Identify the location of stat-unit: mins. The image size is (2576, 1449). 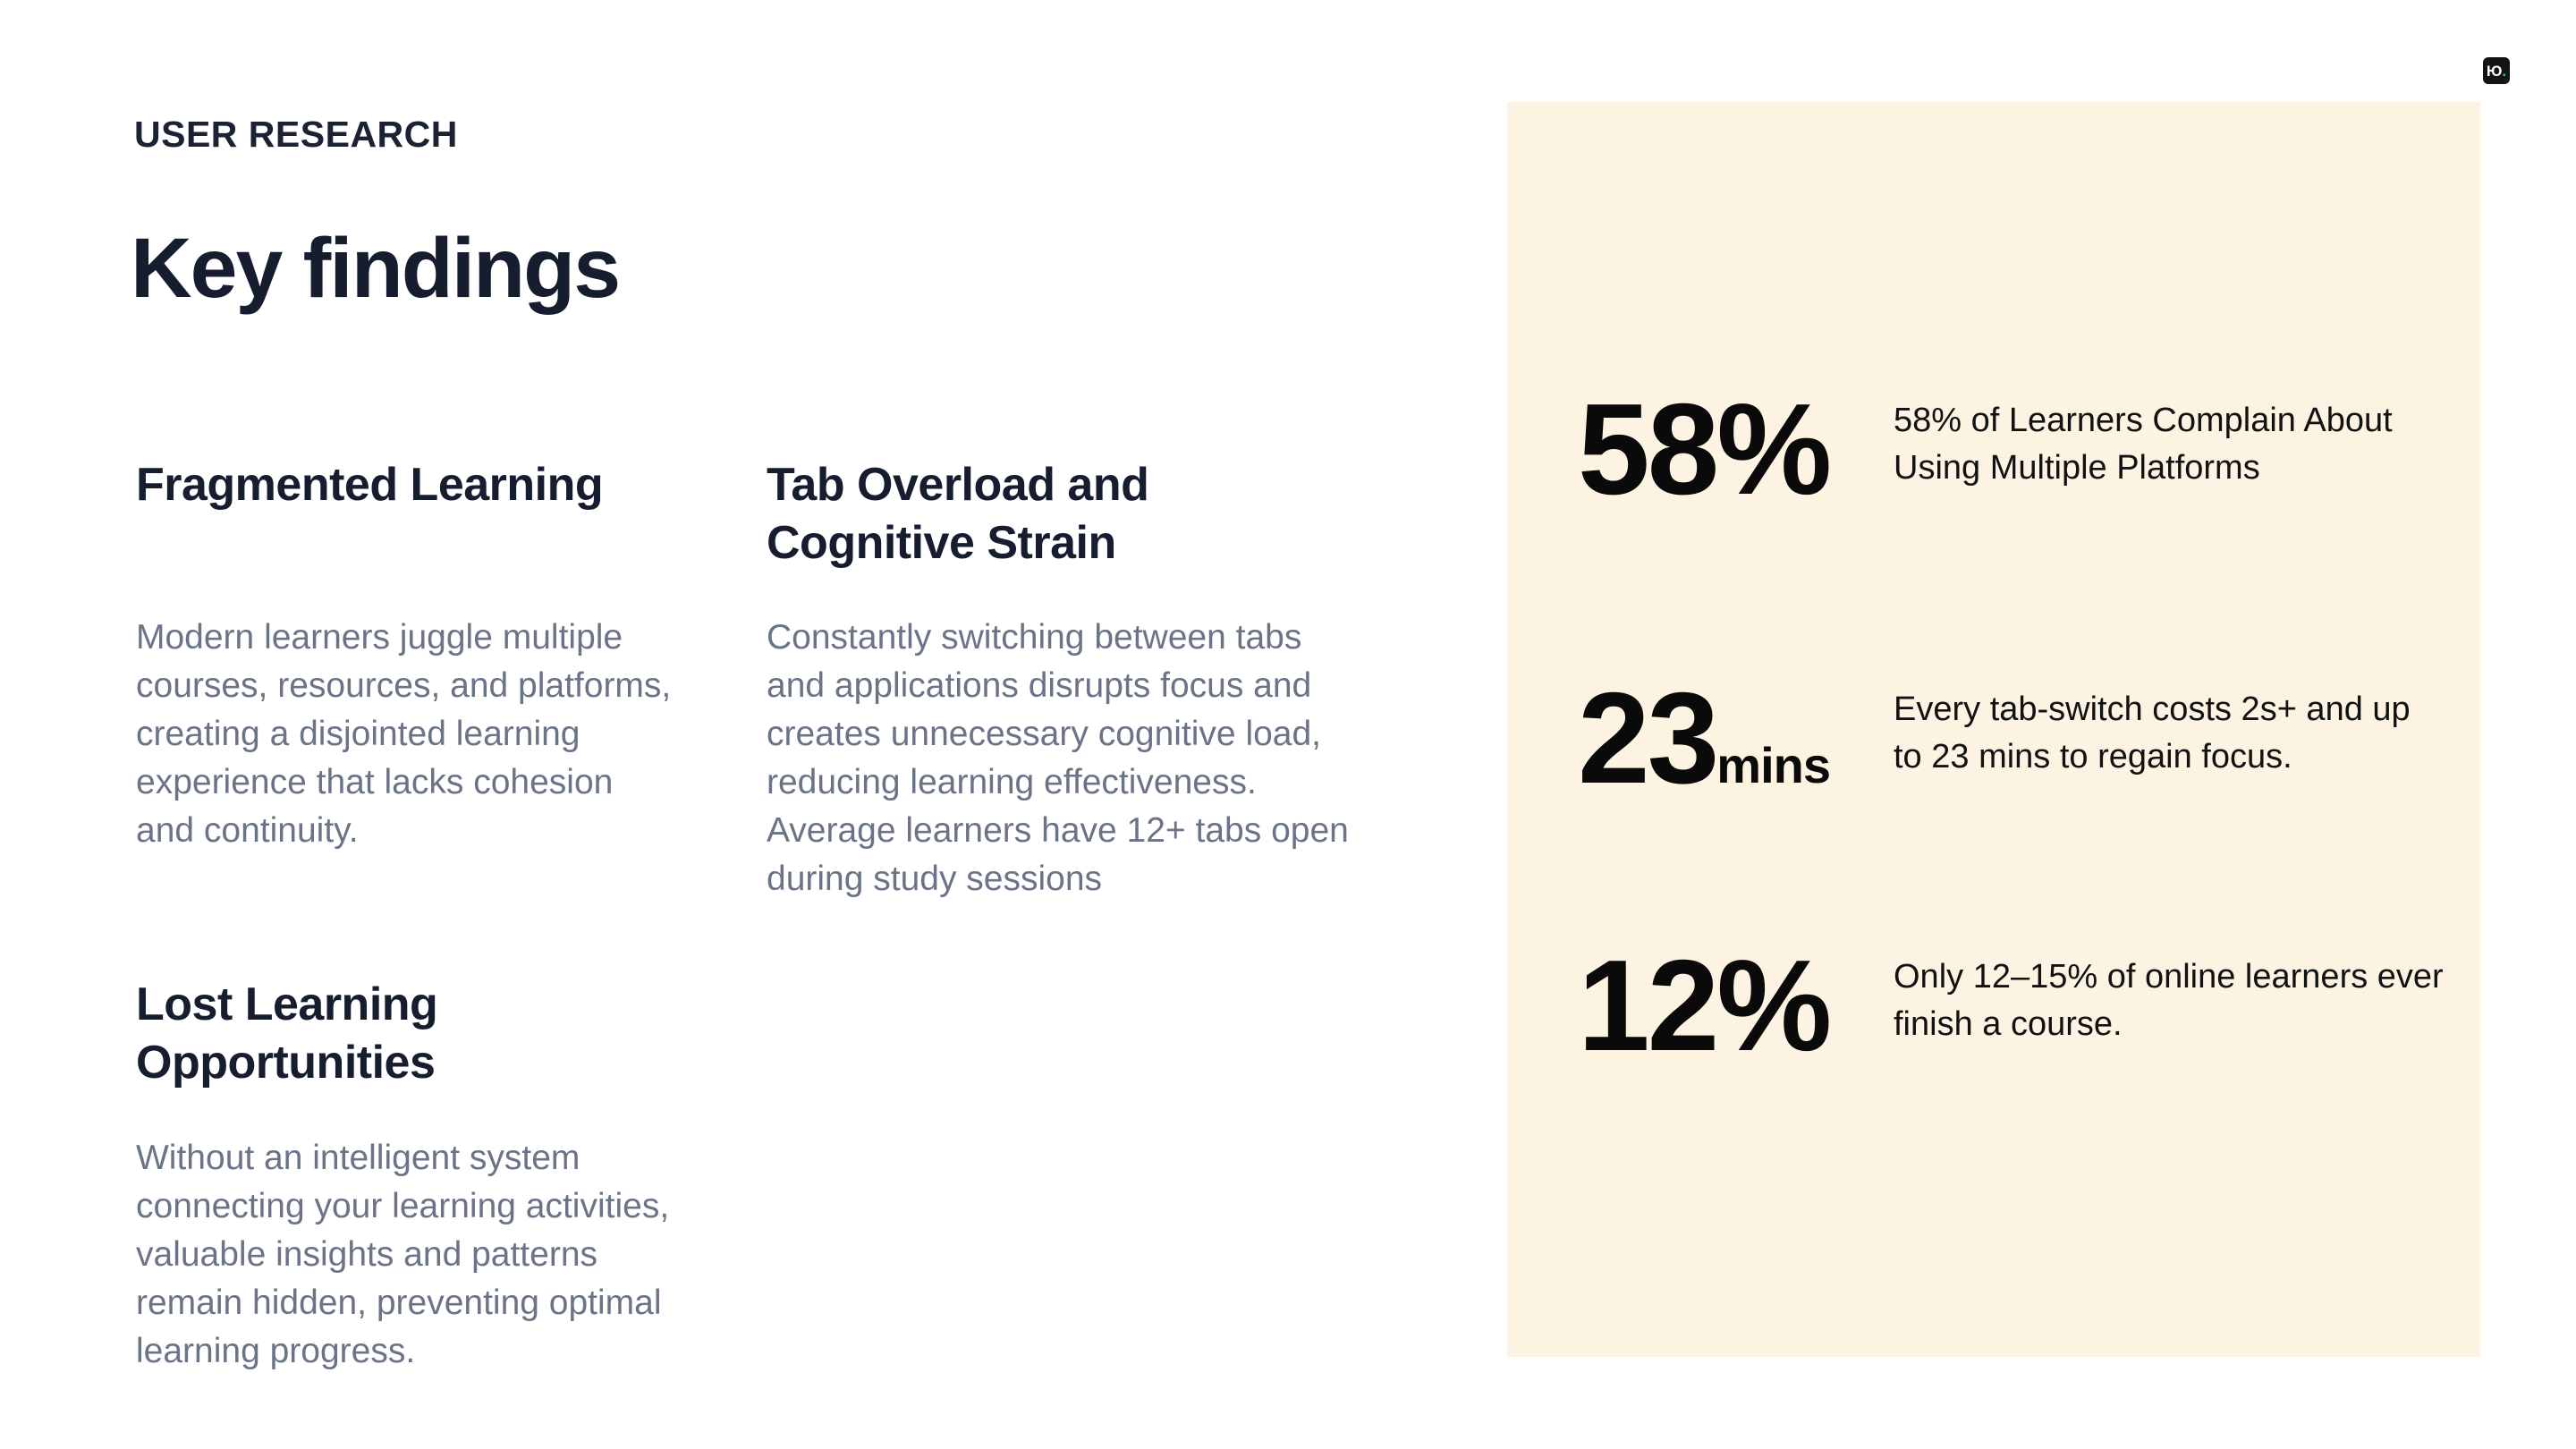
(1773, 765).